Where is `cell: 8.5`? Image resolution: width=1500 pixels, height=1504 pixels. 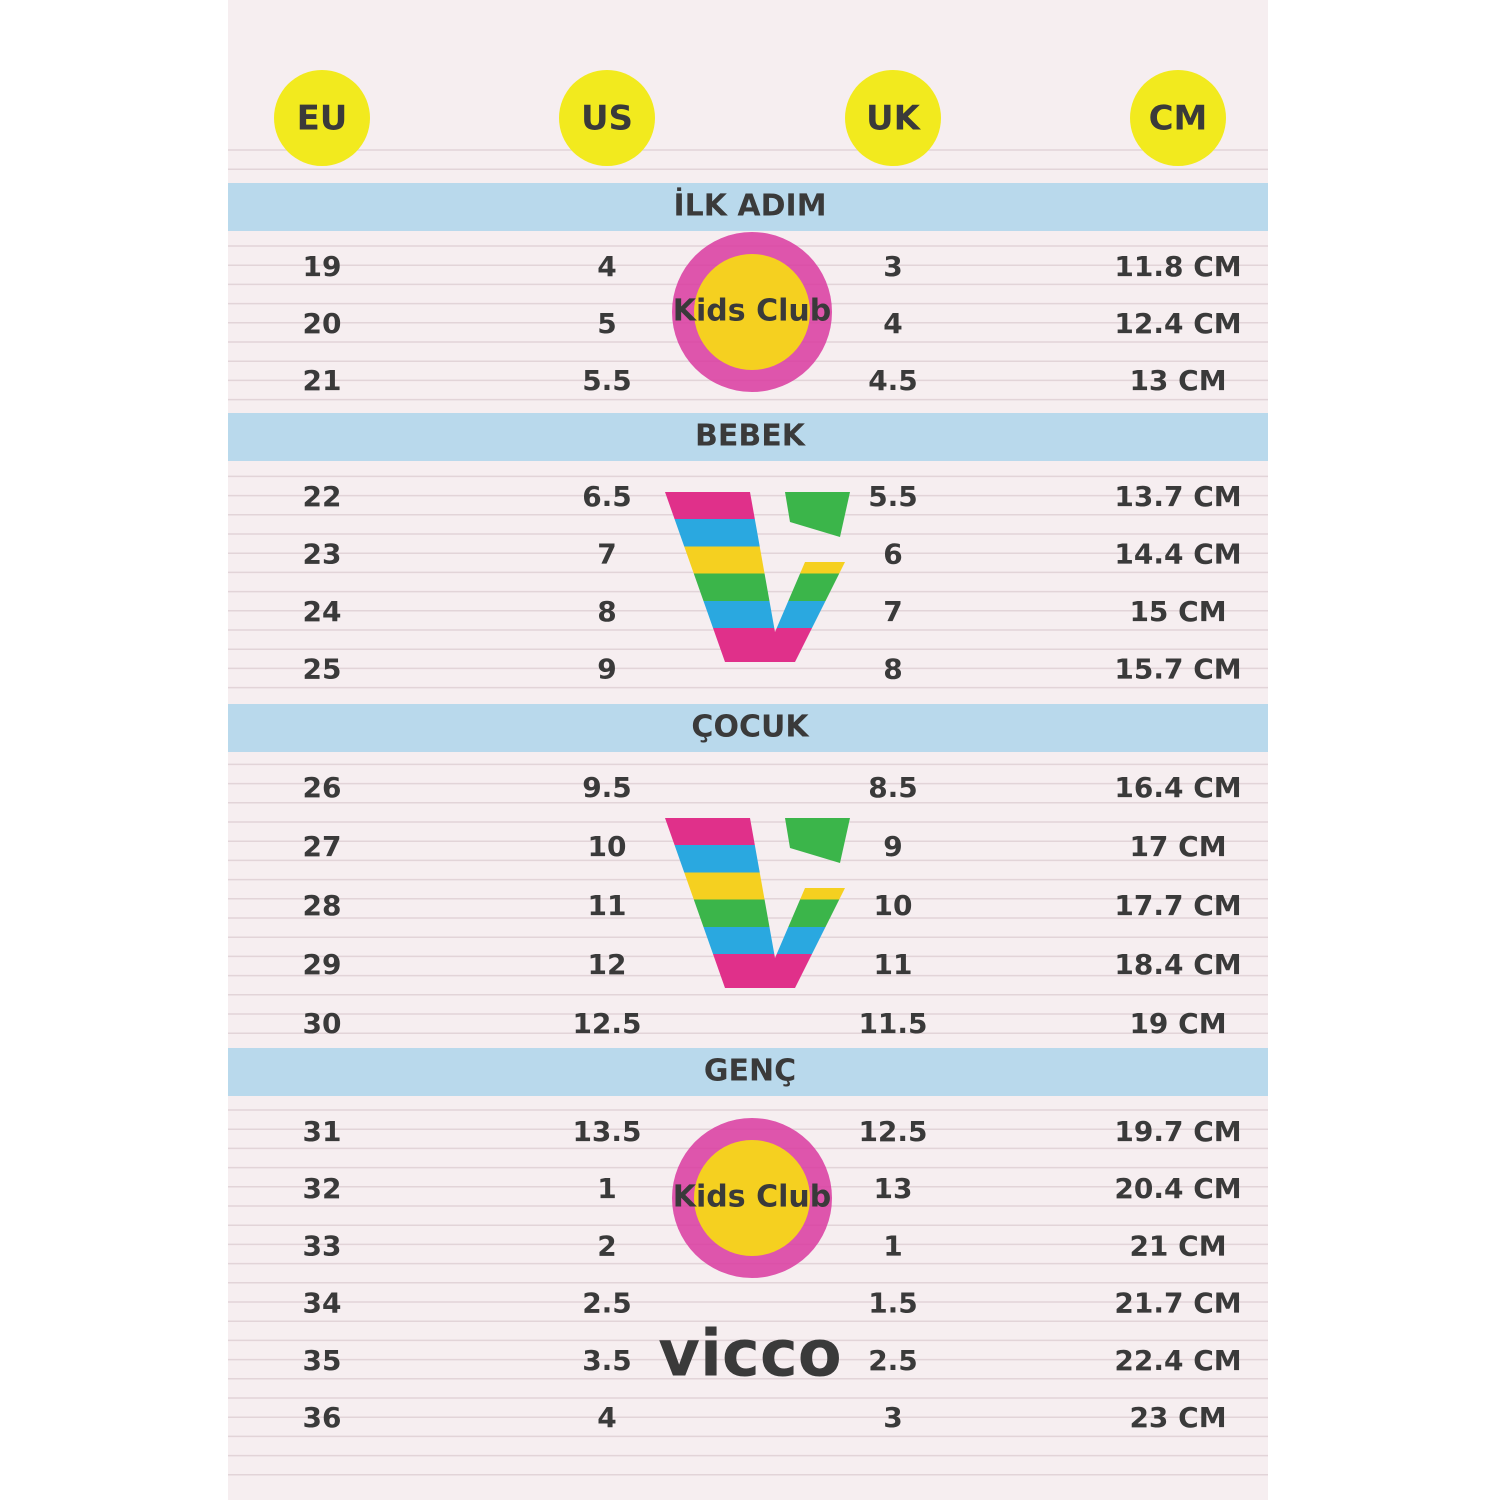
cell: 8.5 is located at coordinates (893, 787).